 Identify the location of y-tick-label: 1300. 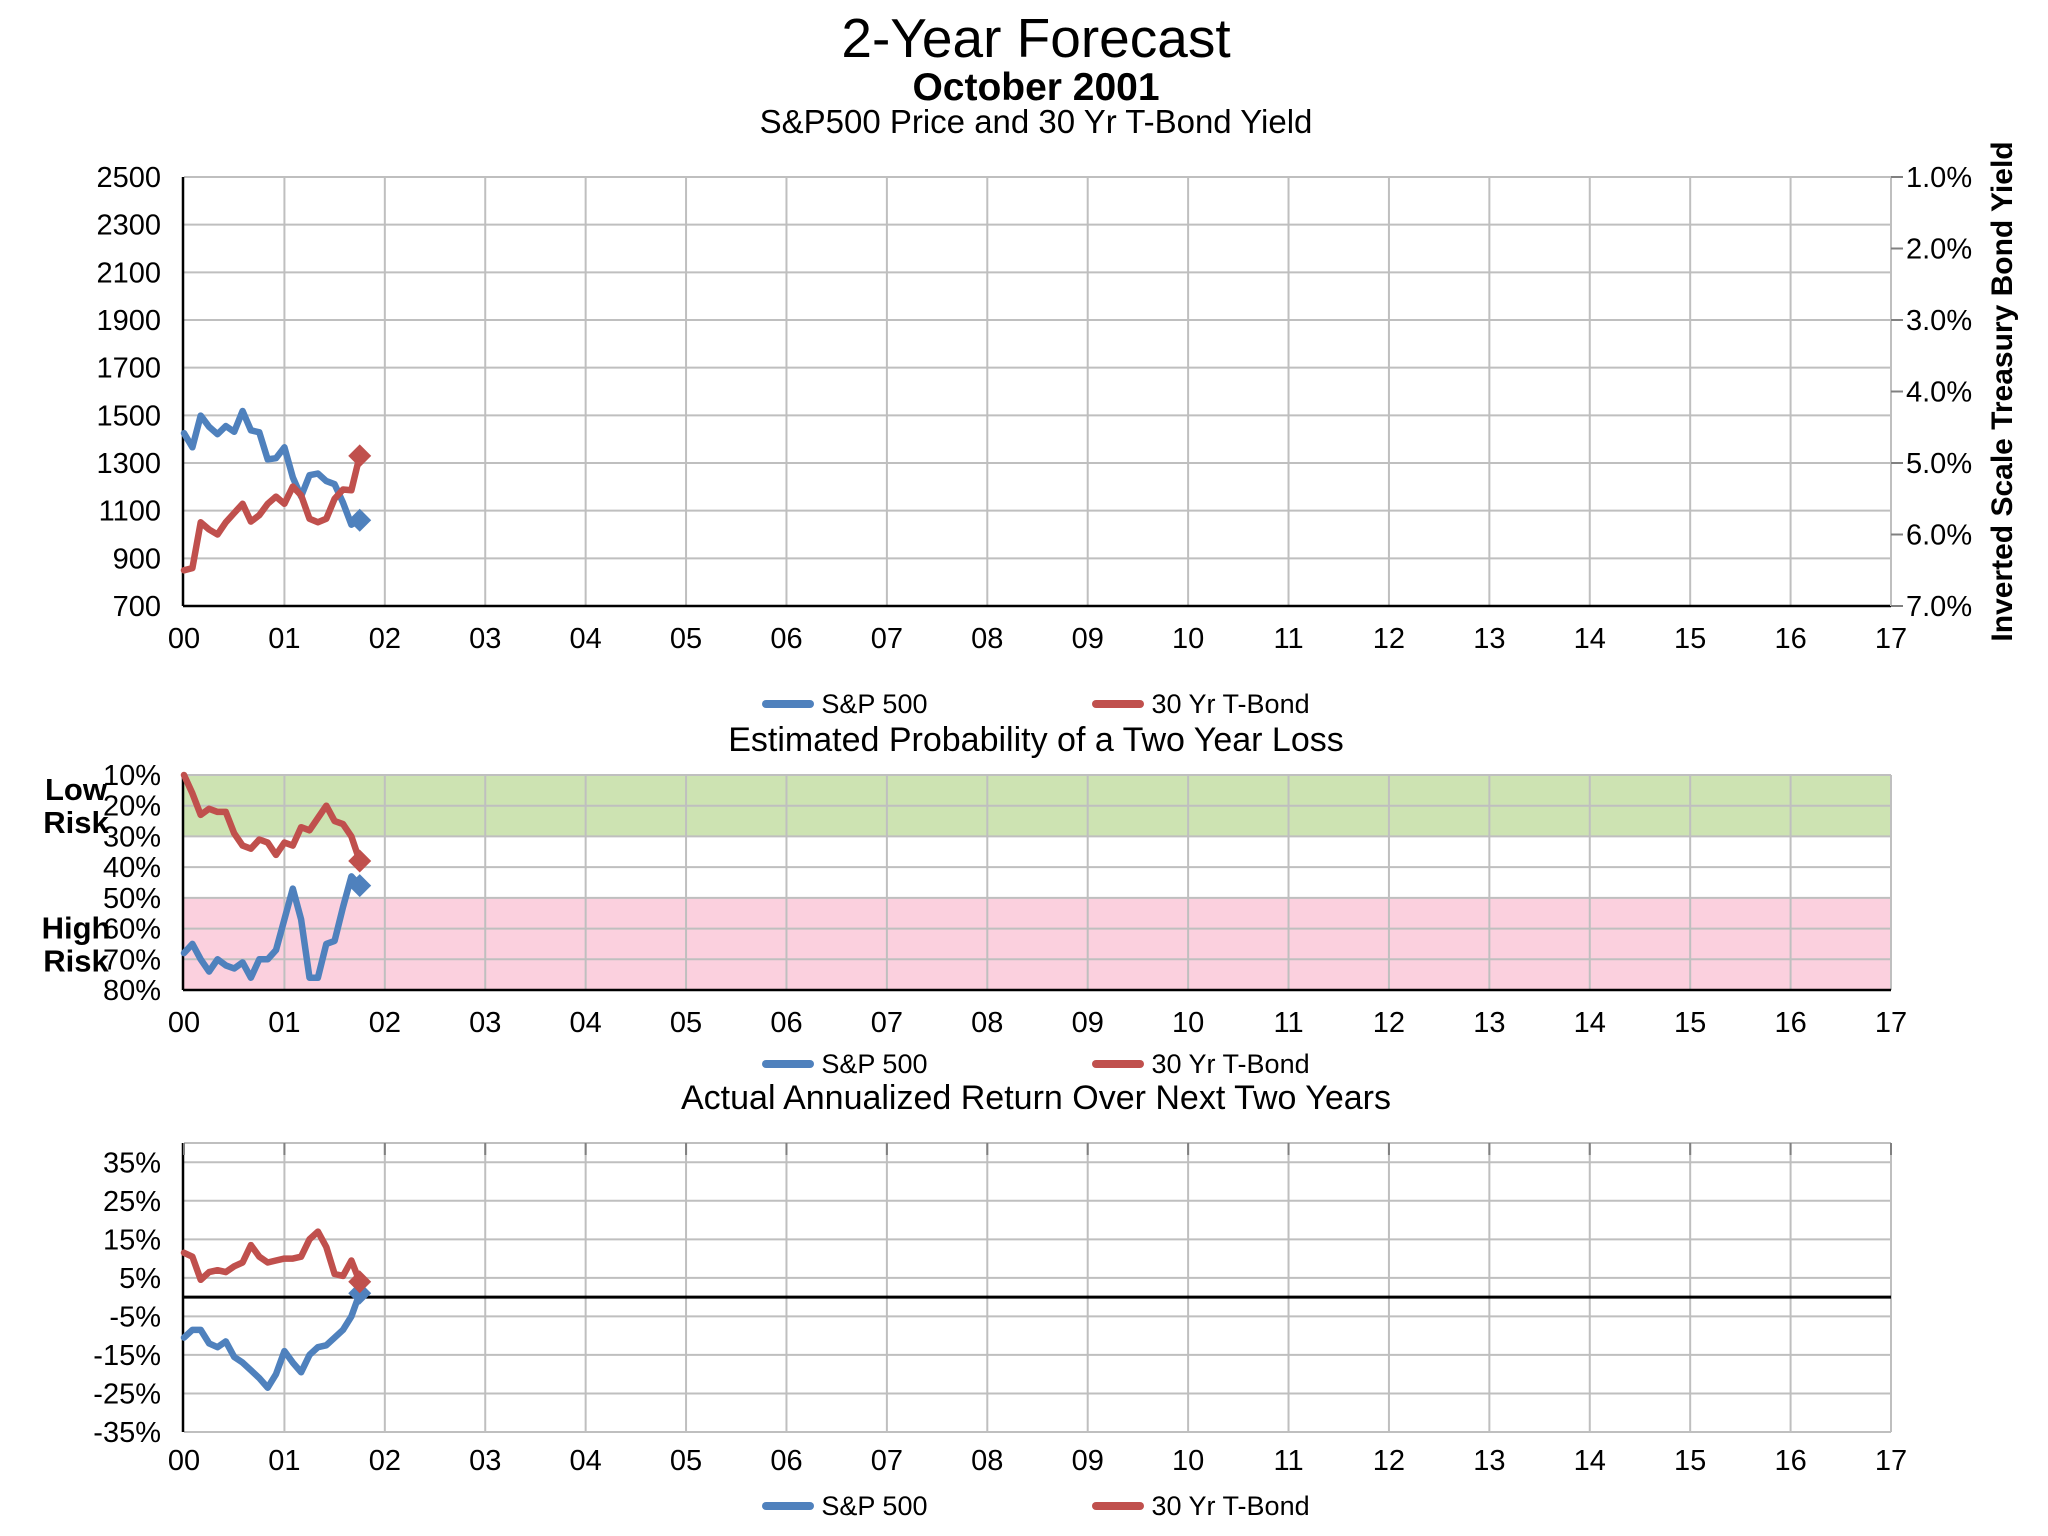
(128, 464).